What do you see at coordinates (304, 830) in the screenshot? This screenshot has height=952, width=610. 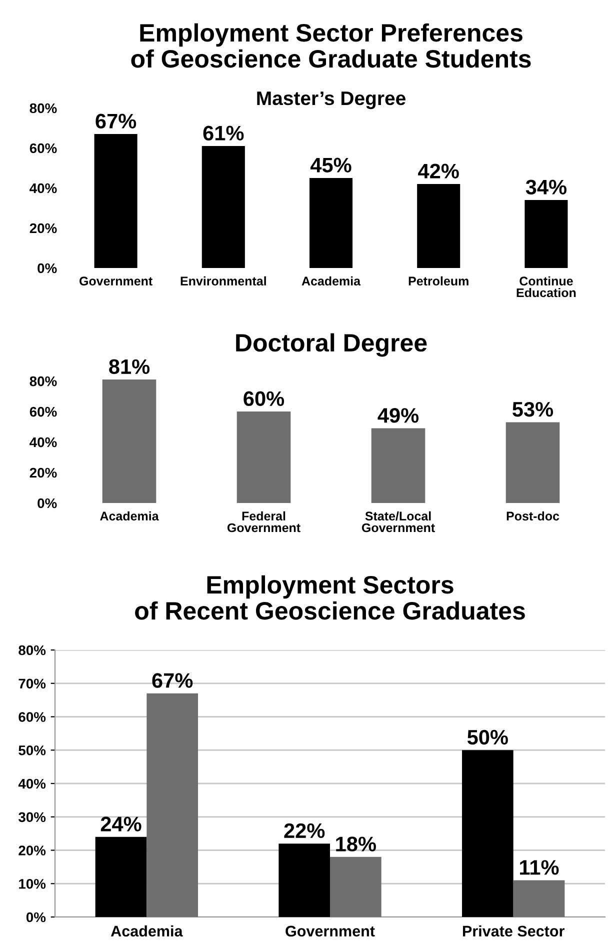 I see `data-label: 22%` at bounding box center [304, 830].